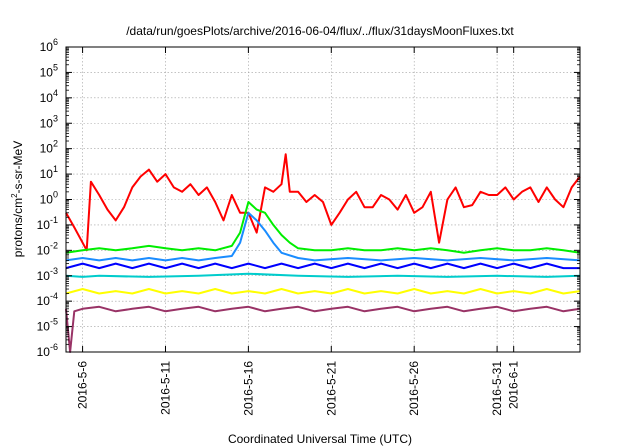  I want to click on y-axis-label: protons/cm2-s-sr-MeV, so click(17, 199).